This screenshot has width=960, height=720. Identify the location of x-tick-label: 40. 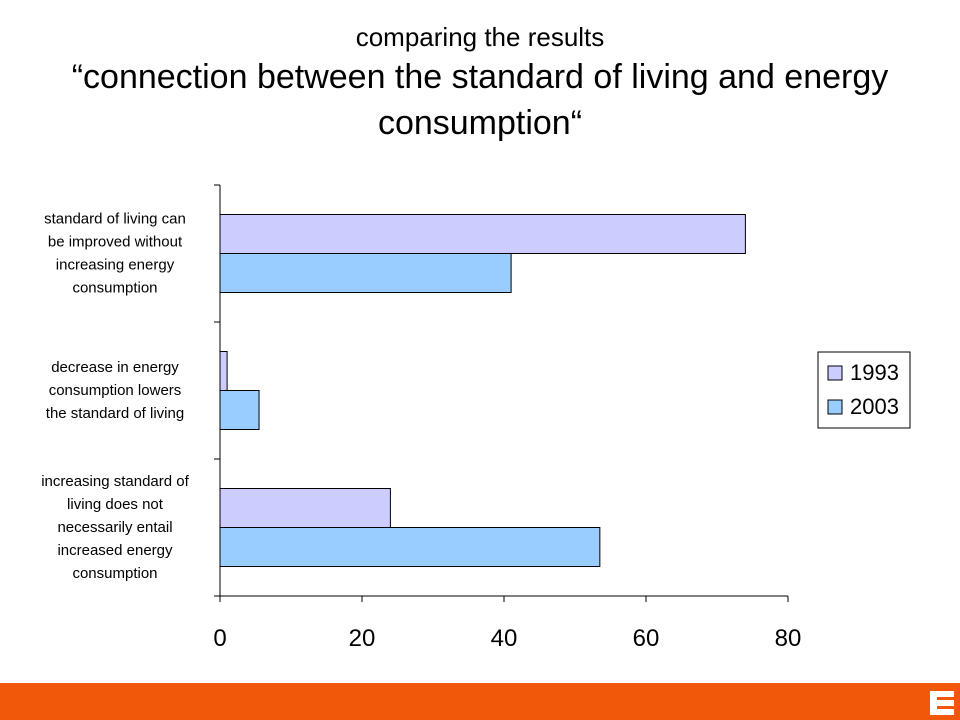
(504, 638).